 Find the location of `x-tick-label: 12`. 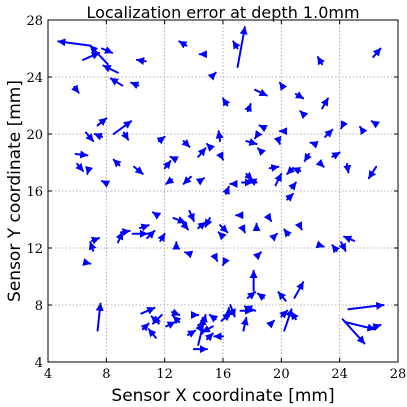

x-tick-label: 12 is located at coordinates (164, 374).